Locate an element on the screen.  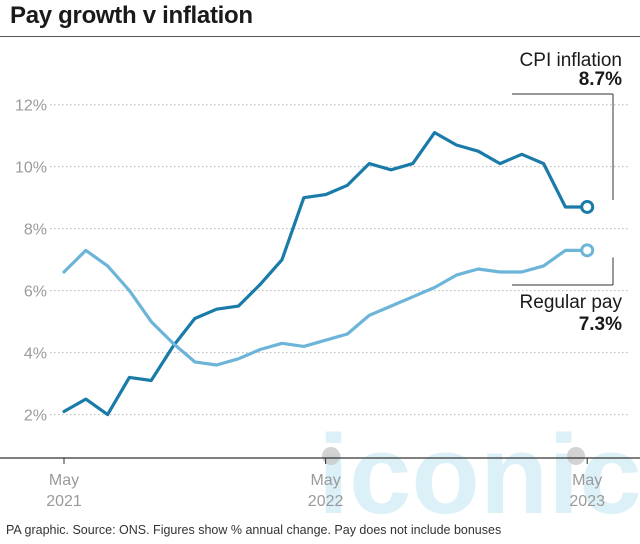
cpi-label-name: CPI inflation is located at coordinates (571, 60).